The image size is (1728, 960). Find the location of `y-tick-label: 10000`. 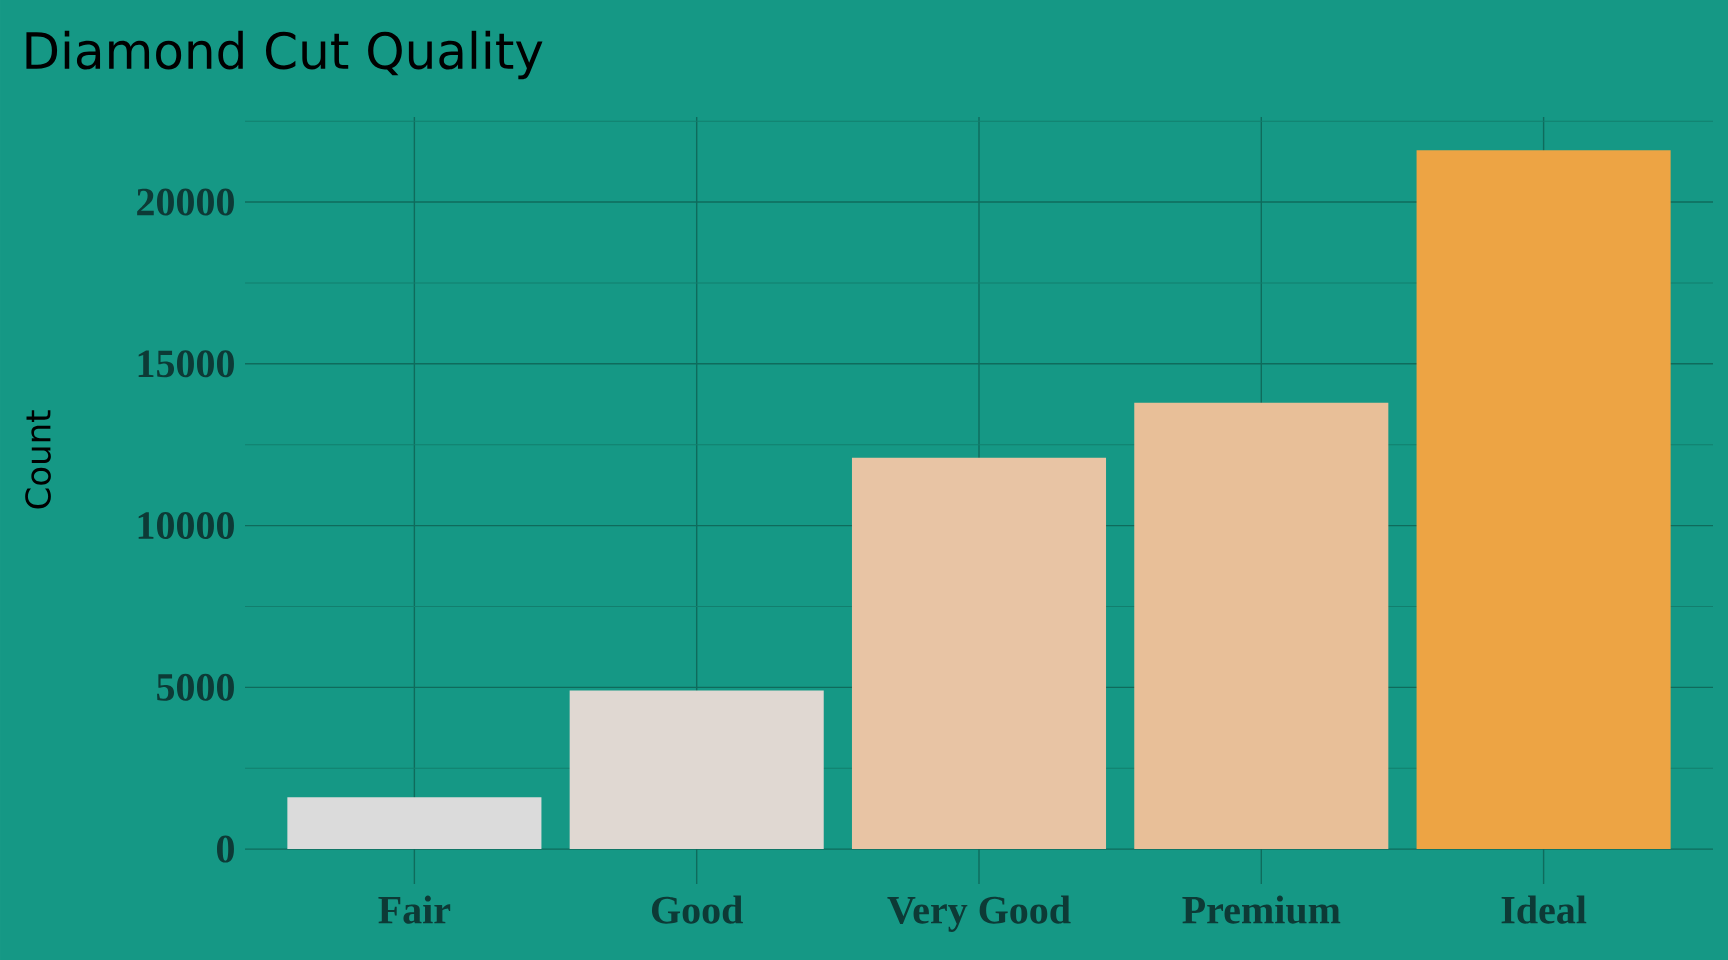

y-tick-label: 10000 is located at coordinates (186, 526).